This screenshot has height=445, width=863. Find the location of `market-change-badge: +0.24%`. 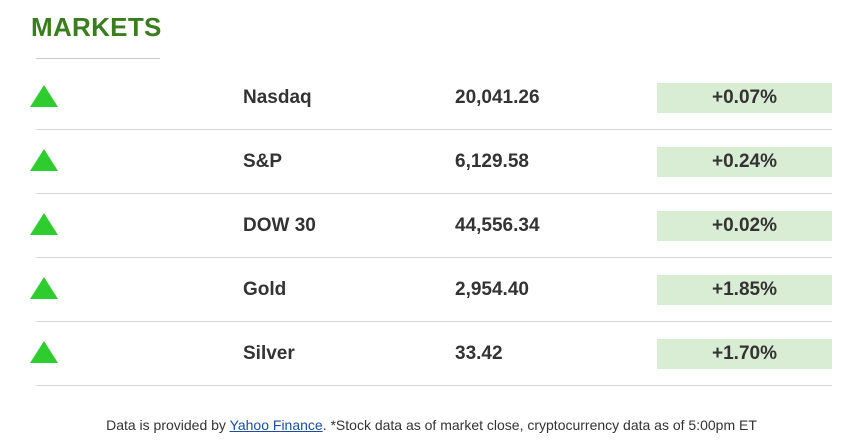

market-change-badge: +0.24% is located at coordinates (744, 162).